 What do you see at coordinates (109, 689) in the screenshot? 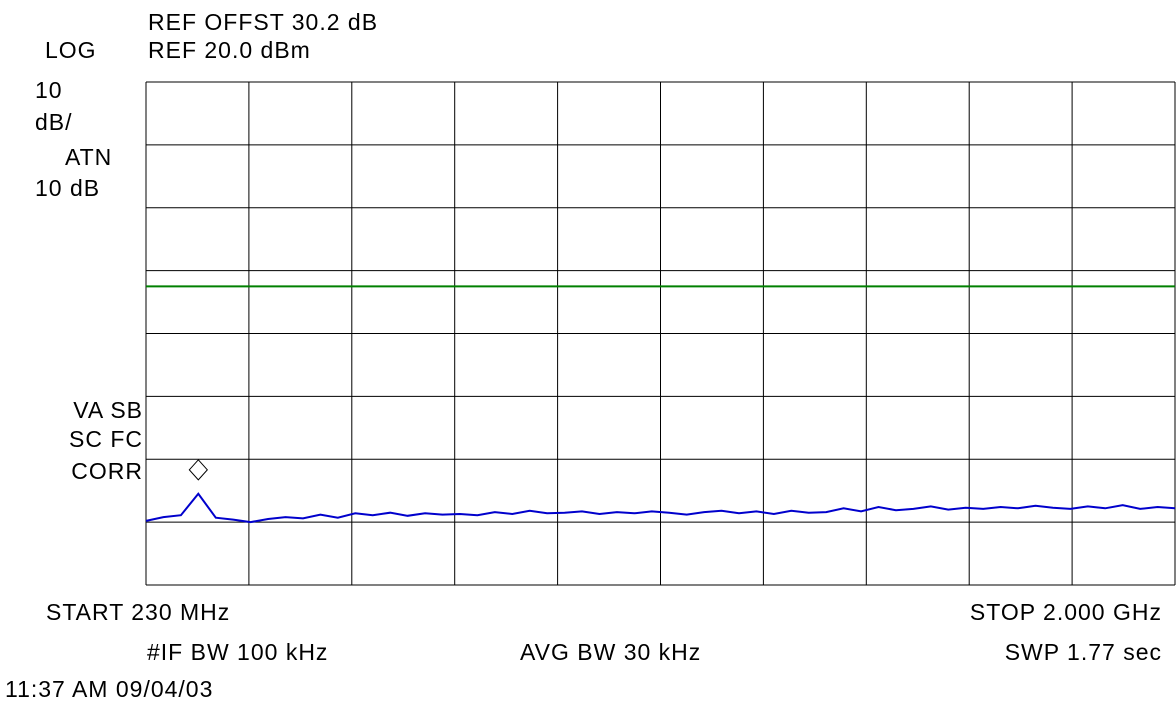
I see `screen-label: 11:37 AM 09/04/03` at bounding box center [109, 689].